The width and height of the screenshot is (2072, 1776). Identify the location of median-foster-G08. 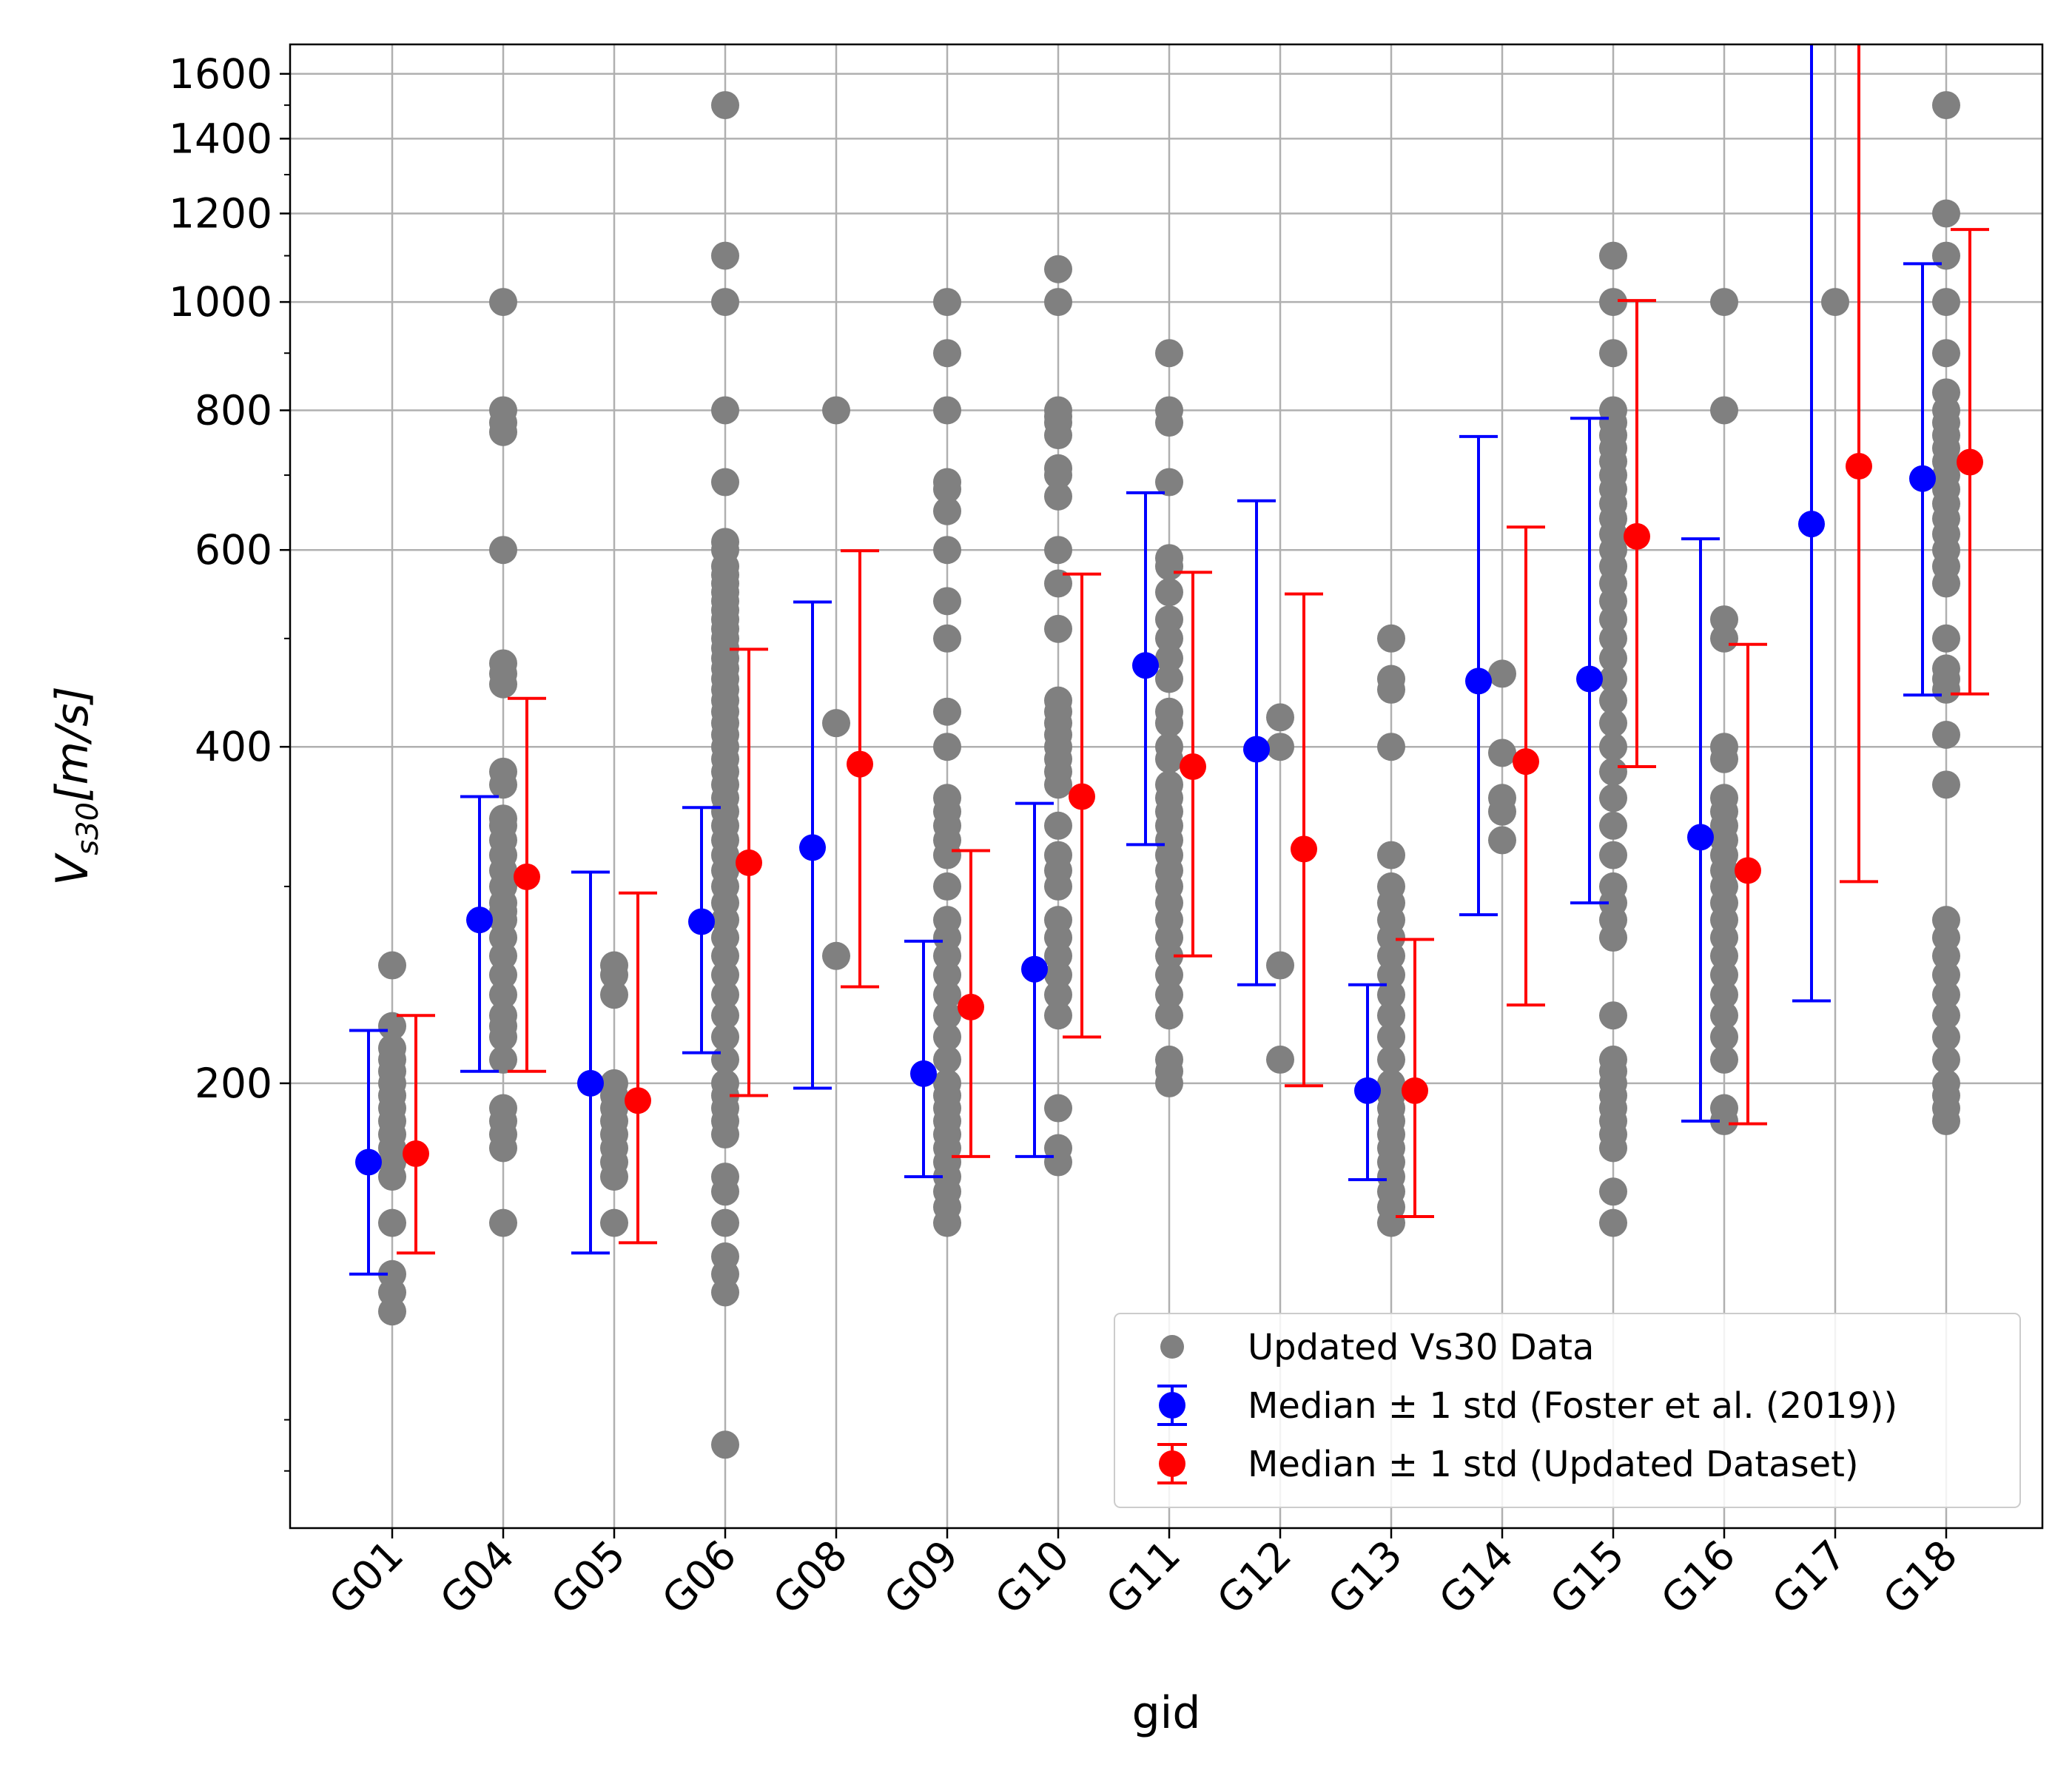
(812, 847).